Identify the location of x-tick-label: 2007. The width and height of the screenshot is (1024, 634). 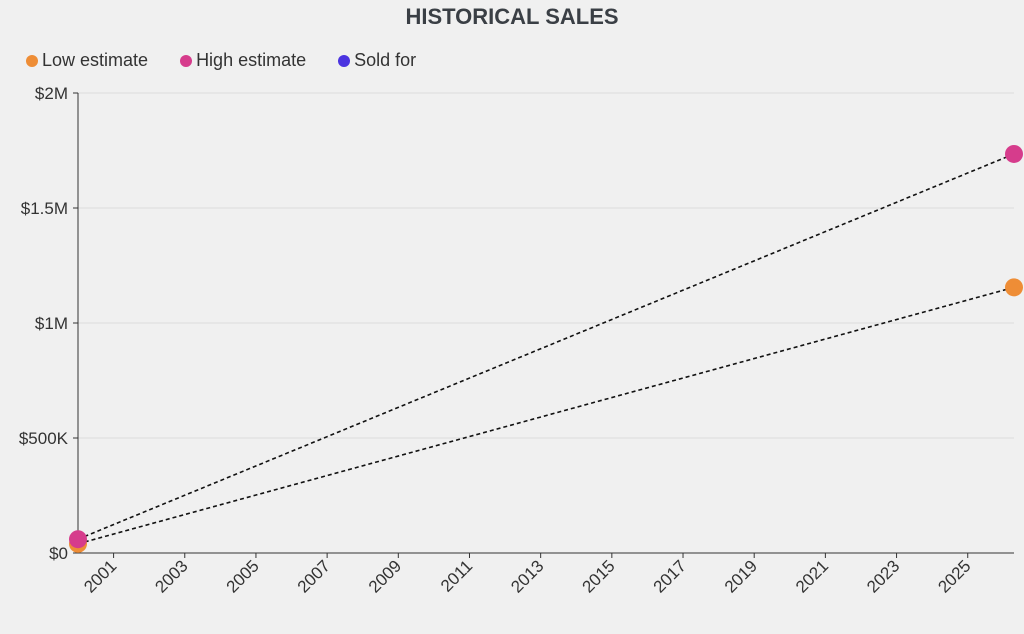
(314, 576).